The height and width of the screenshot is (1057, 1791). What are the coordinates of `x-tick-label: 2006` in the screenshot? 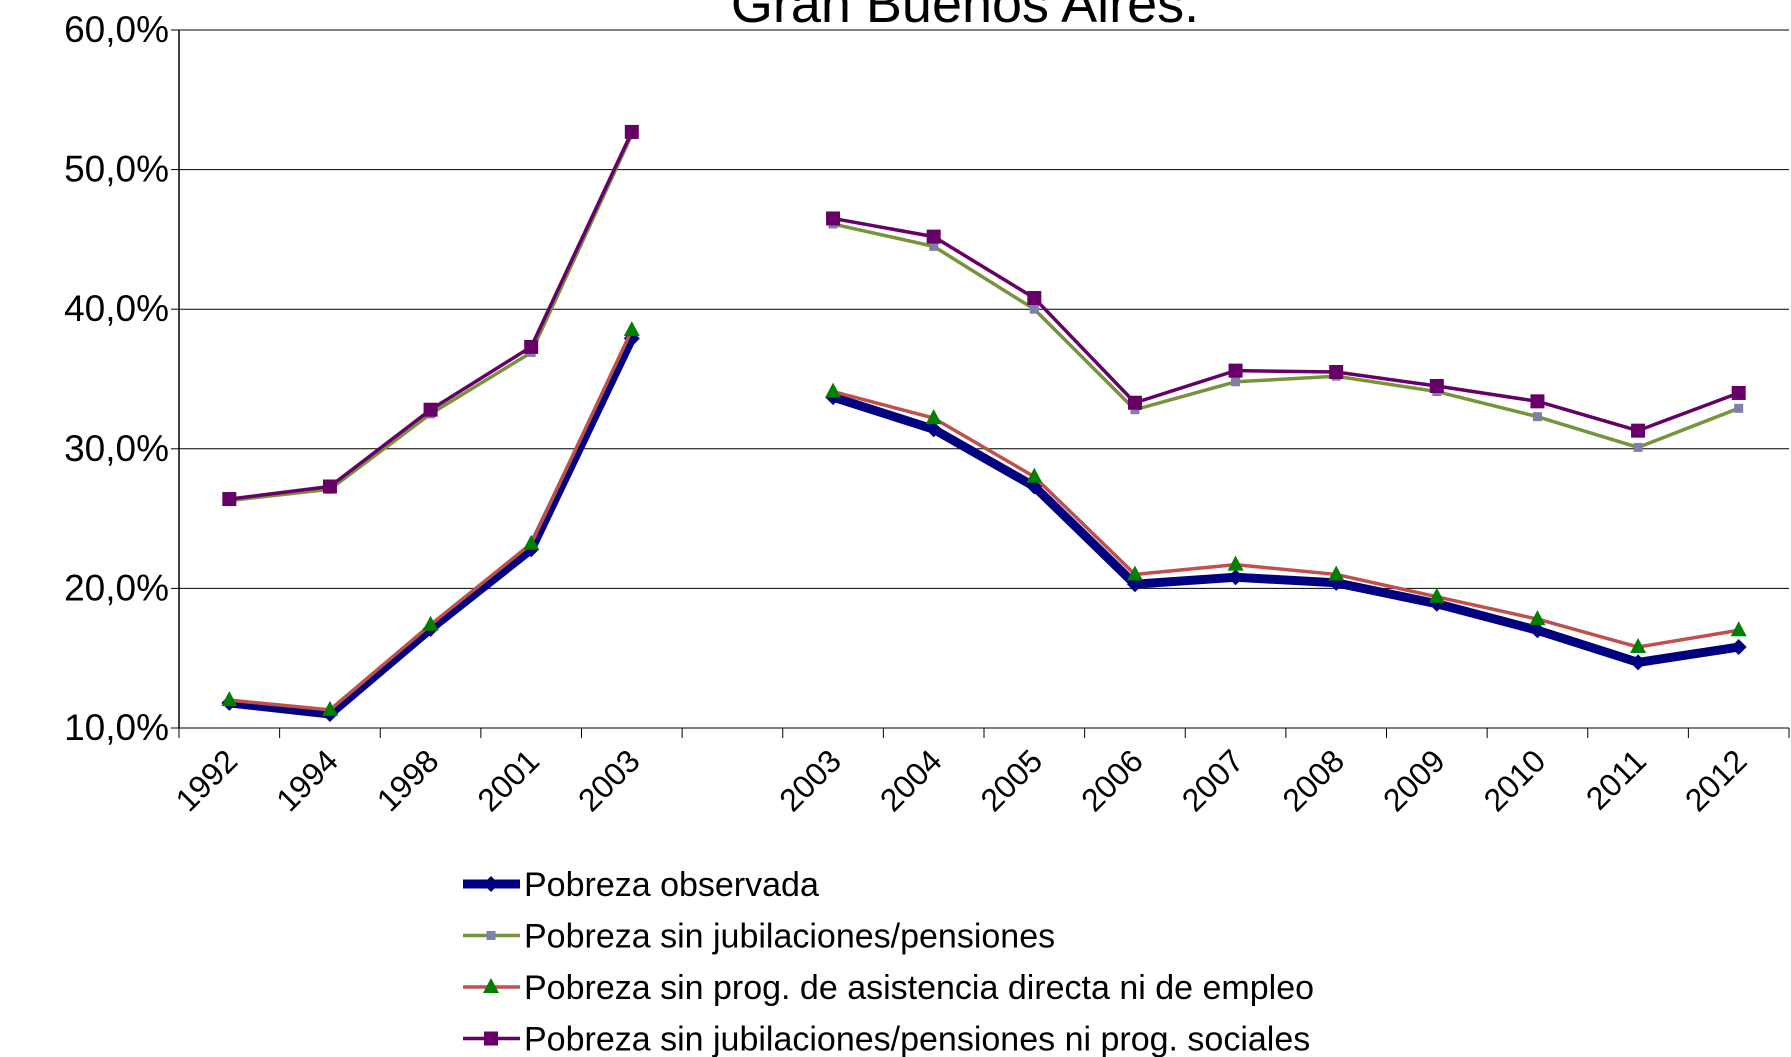 It's located at (1112, 780).